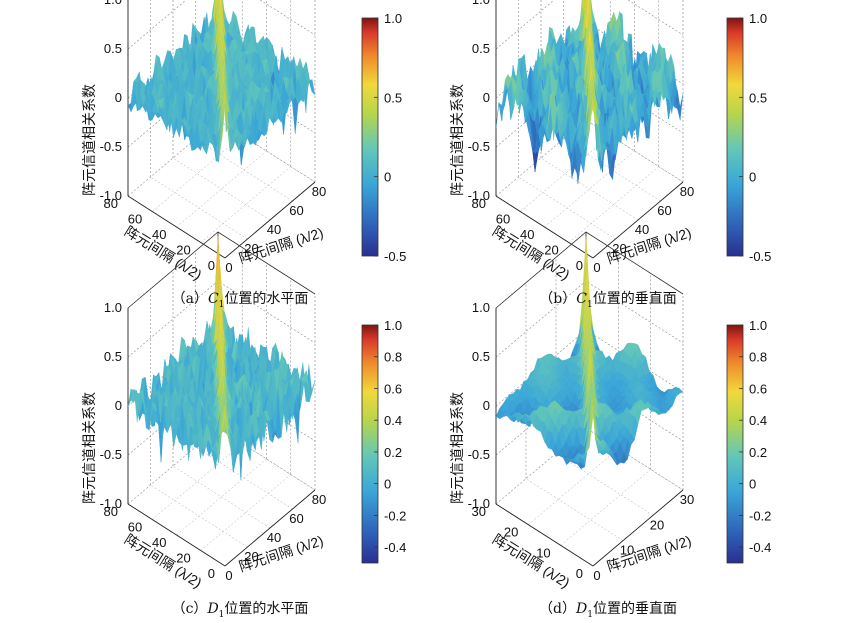  I want to click on x-axis-label: 阵元间隔 (λ/2), so click(649, 553).